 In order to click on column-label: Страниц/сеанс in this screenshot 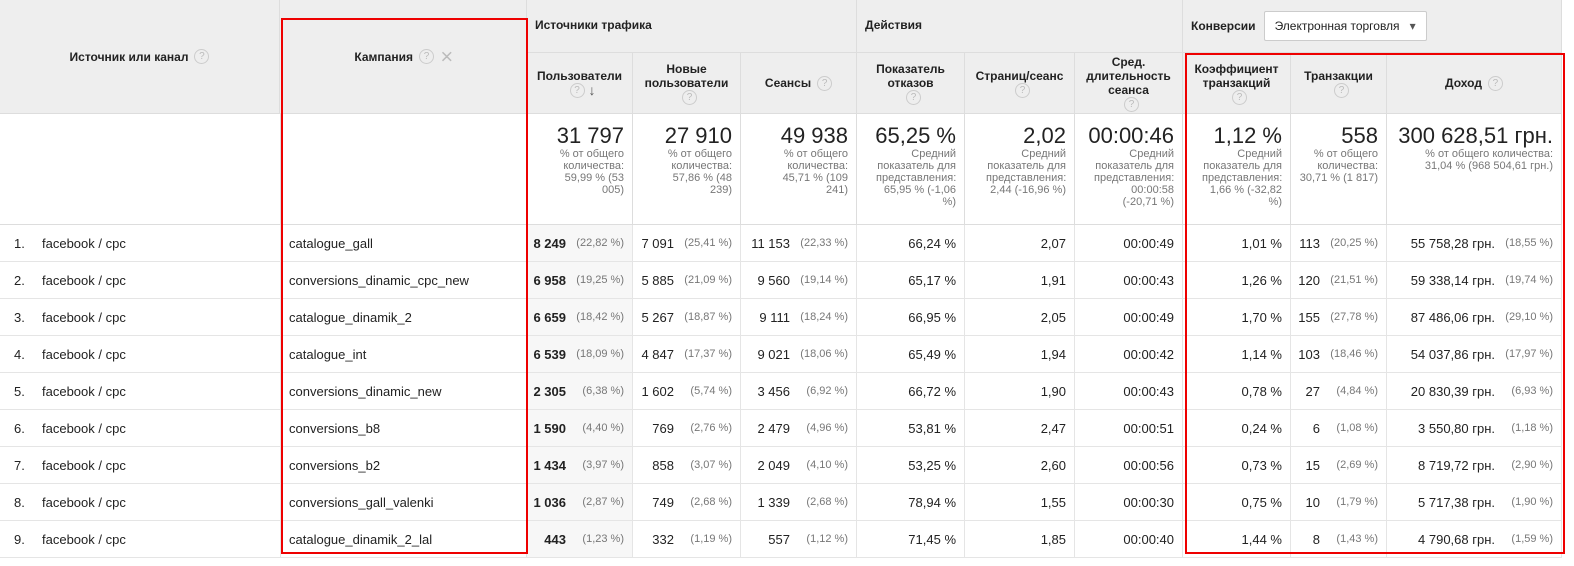, I will do `click(1019, 75)`.